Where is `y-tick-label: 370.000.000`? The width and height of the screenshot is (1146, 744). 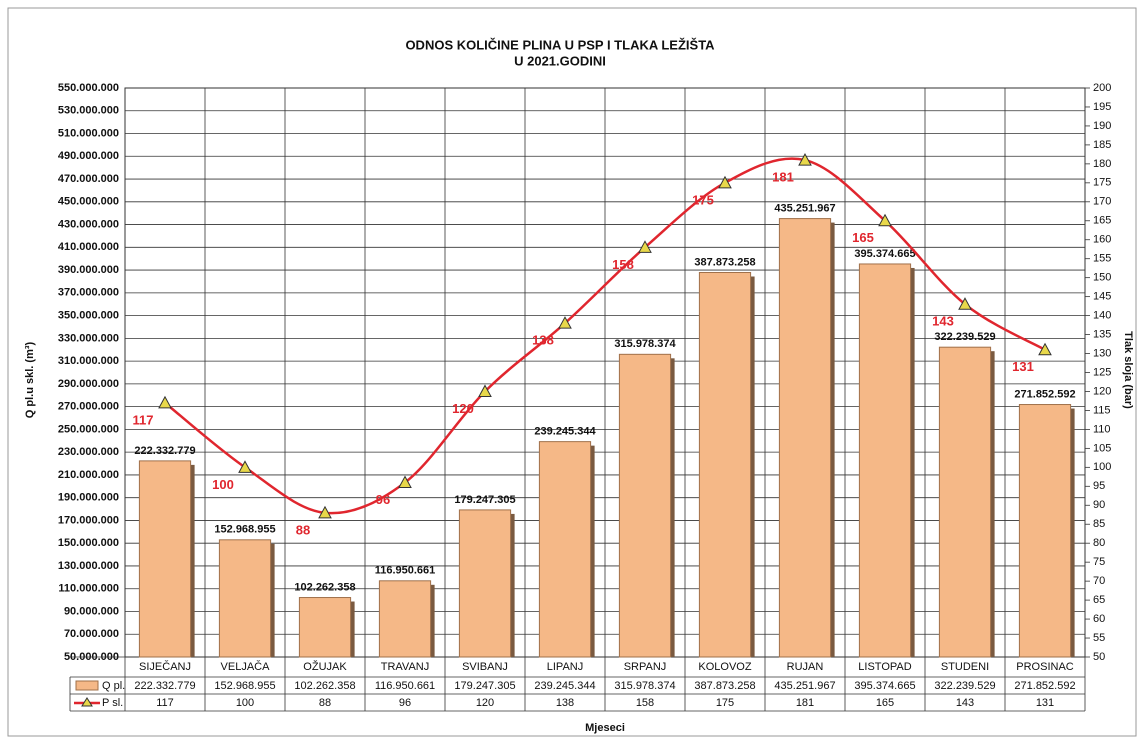
y-tick-label: 370.000.000 is located at coordinates (88, 293).